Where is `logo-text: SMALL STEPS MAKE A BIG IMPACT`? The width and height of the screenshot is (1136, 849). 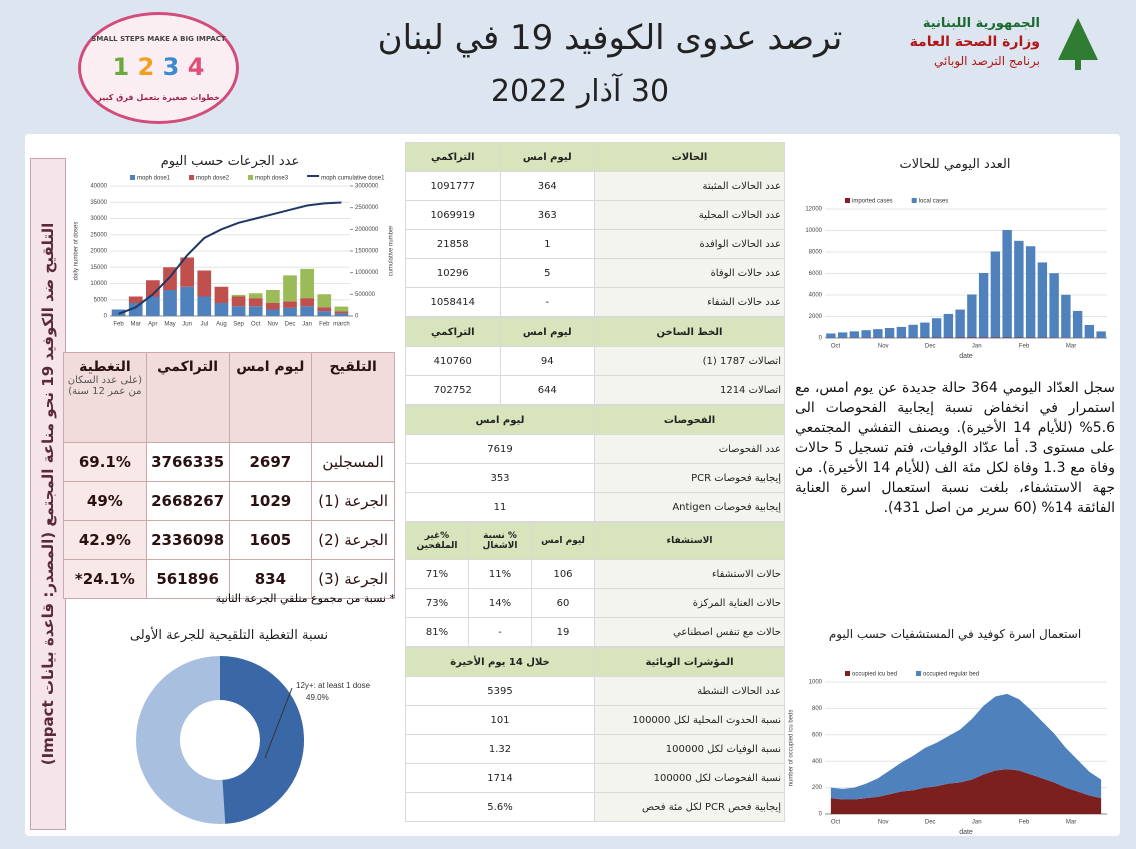
logo-text: SMALL STEPS MAKE A BIG IMPACT is located at coordinates (158, 39).